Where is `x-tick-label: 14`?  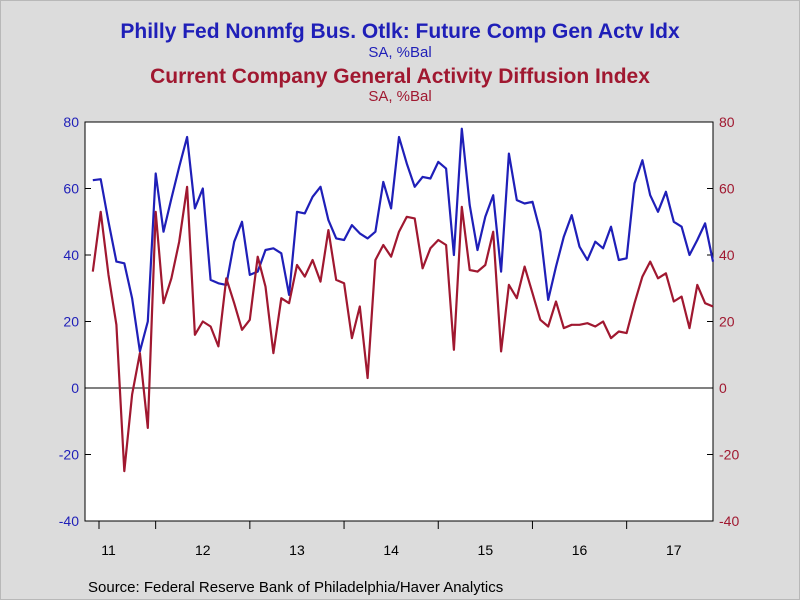 x-tick-label: 14 is located at coordinates (391, 550).